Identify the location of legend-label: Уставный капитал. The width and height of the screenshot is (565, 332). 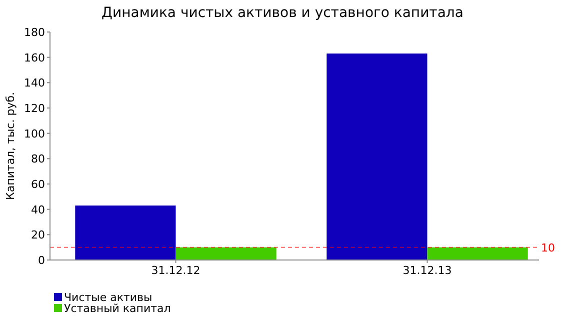
(117, 308).